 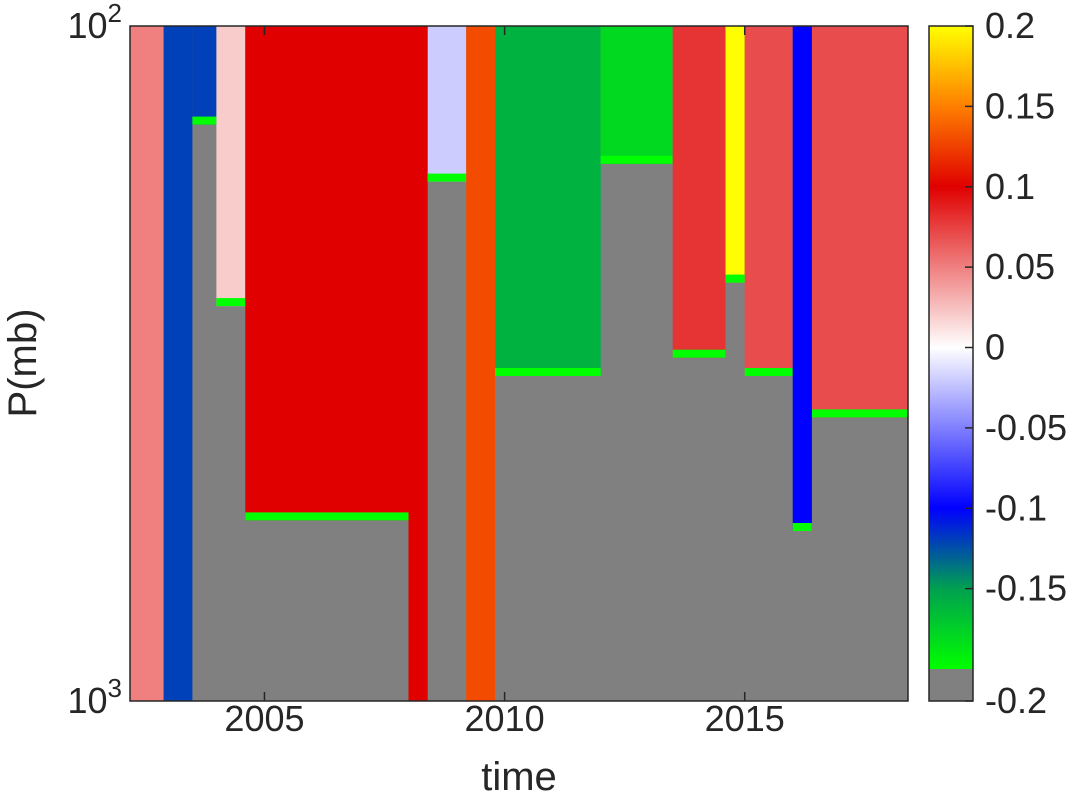 What do you see at coordinates (1026, 427) in the screenshot?
I see `colorbar-tick-label-5: -0.05` at bounding box center [1026, 427].